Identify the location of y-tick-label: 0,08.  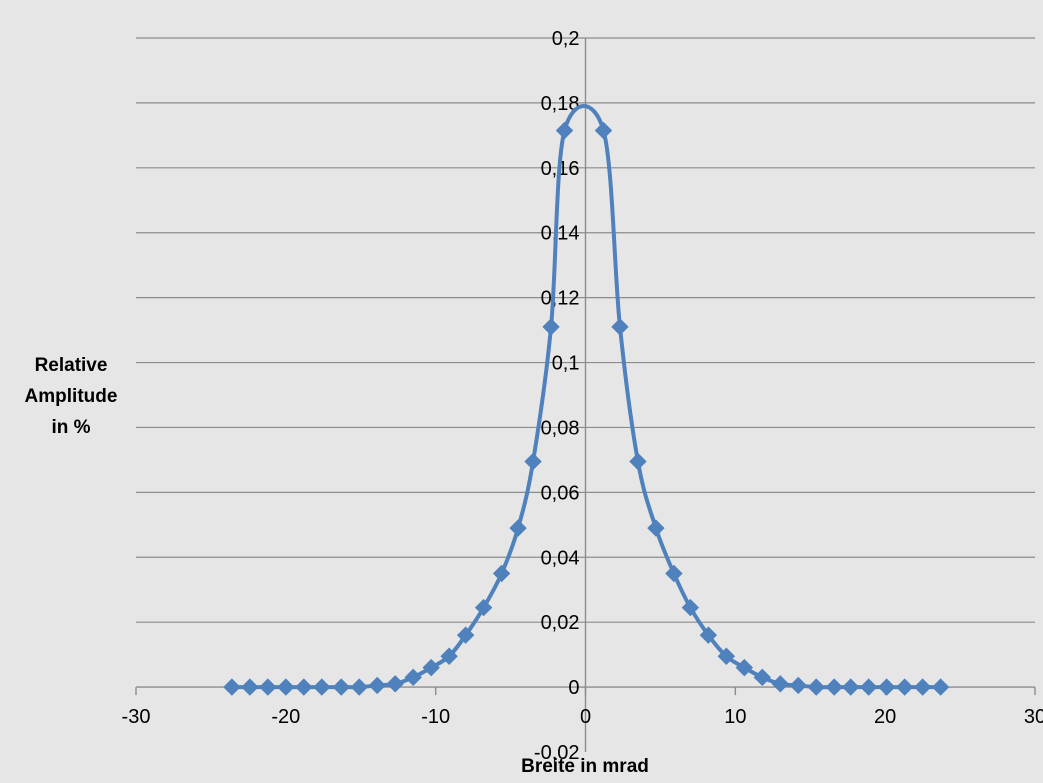
(560, 428).